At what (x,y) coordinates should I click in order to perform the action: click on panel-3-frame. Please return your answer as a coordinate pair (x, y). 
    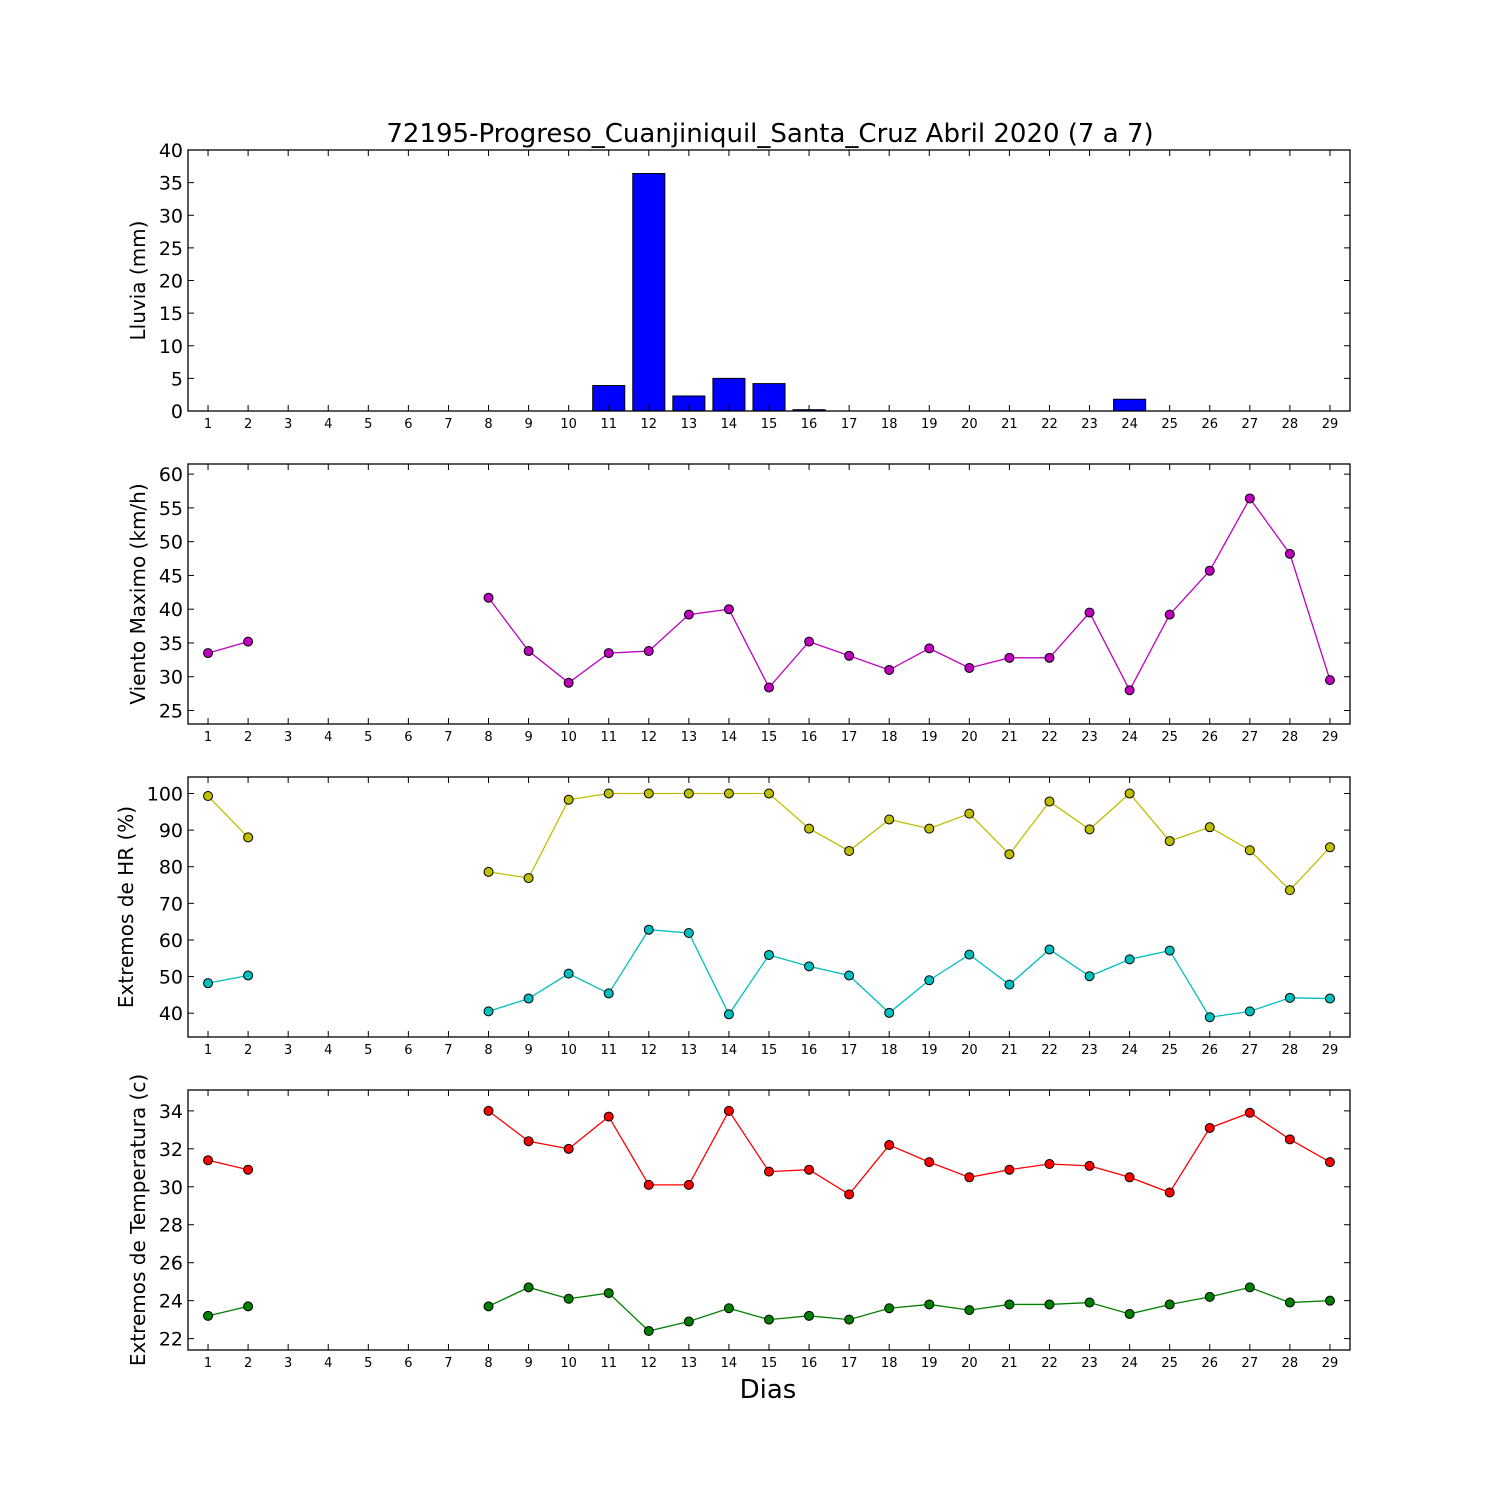
    Looking at the image, I should click on (769, 907).